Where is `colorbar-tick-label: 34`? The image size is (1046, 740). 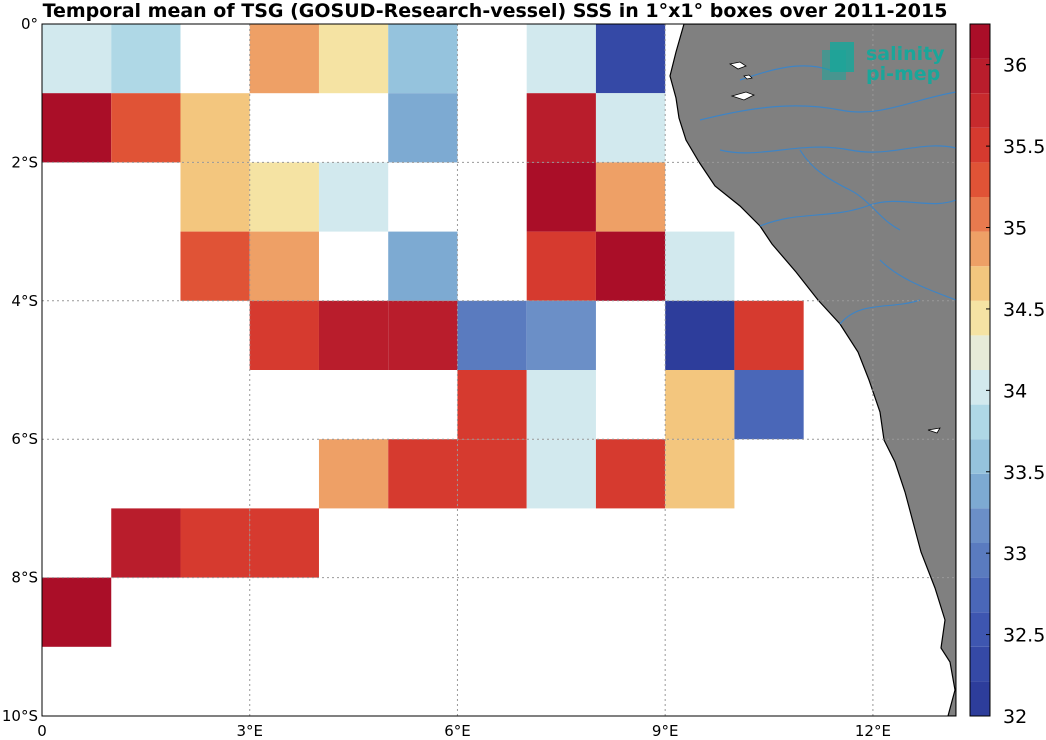 colorbar-tick-label: 34 is located at coordinates (1015, 391).